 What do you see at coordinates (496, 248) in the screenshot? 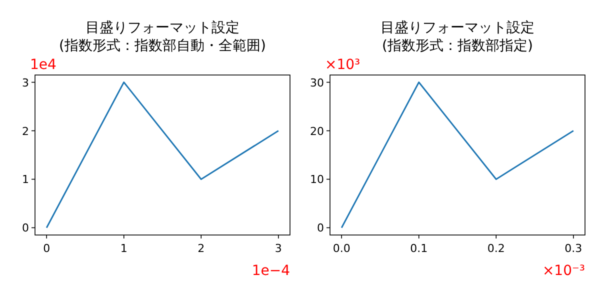
I see `x-tick-label: 0.2` at bounding box center [496, 248].